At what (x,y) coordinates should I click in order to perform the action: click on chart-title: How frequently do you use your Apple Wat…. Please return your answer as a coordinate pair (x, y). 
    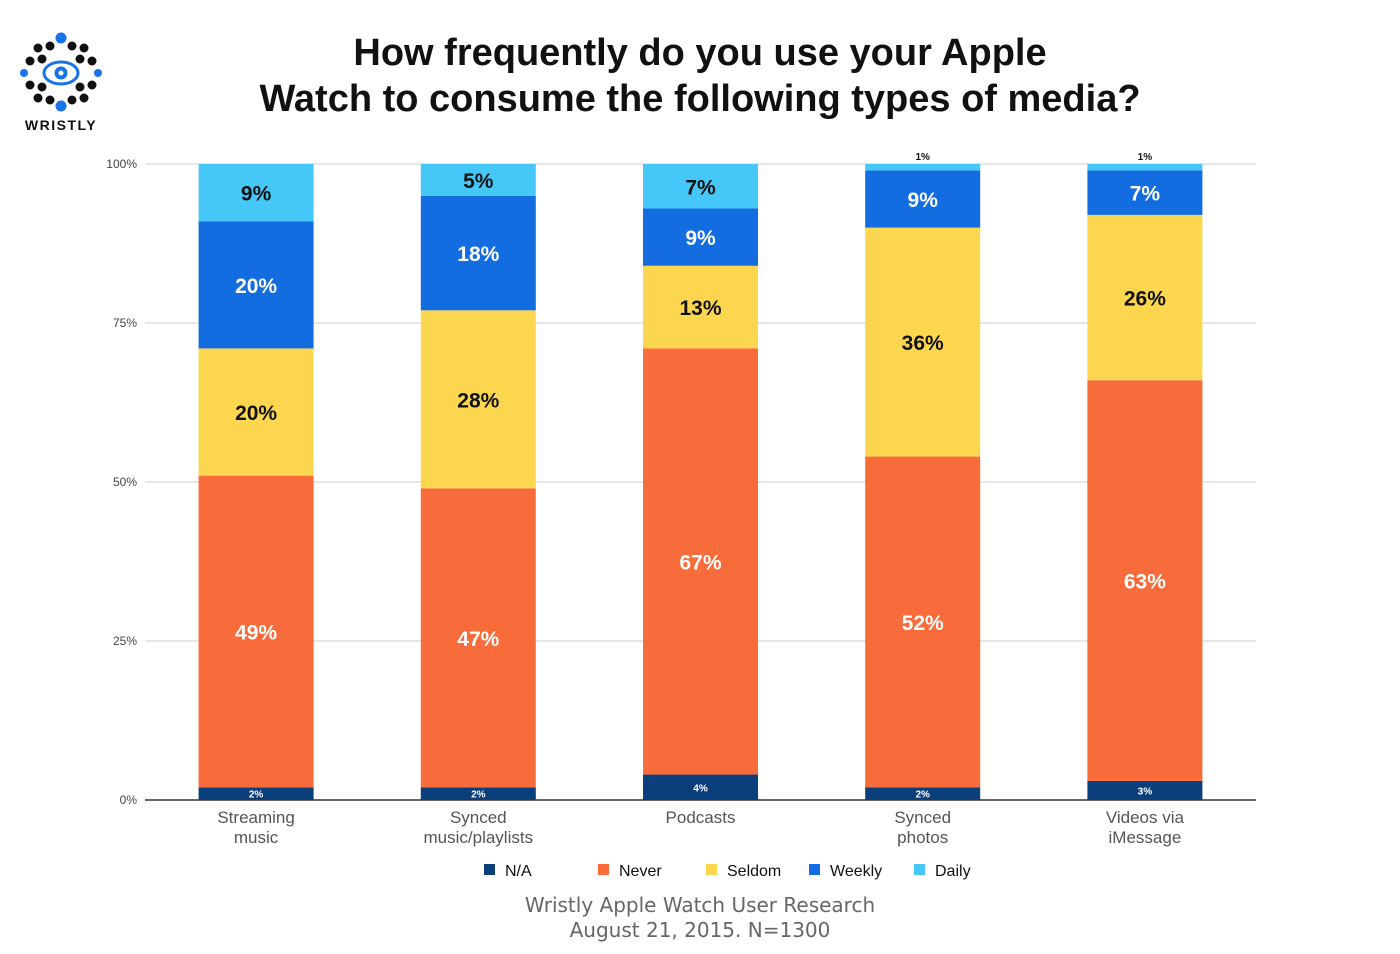
    Looking at the image, I should click on (700, 76).